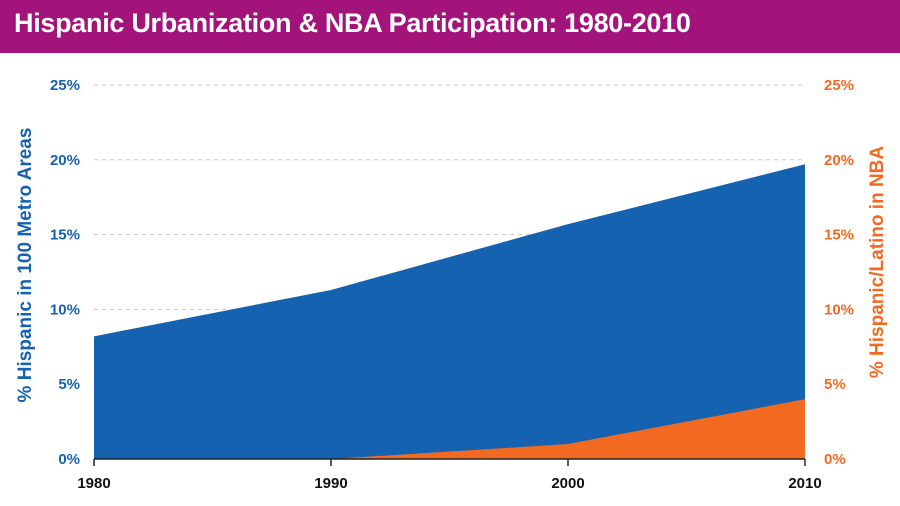 The width and height of the screenshot is (900, 506). Describe the element at coordinates (877, 262) in the screenshot. I see `right-axis-label: % Hispanic/Latino in NBA` at that location.